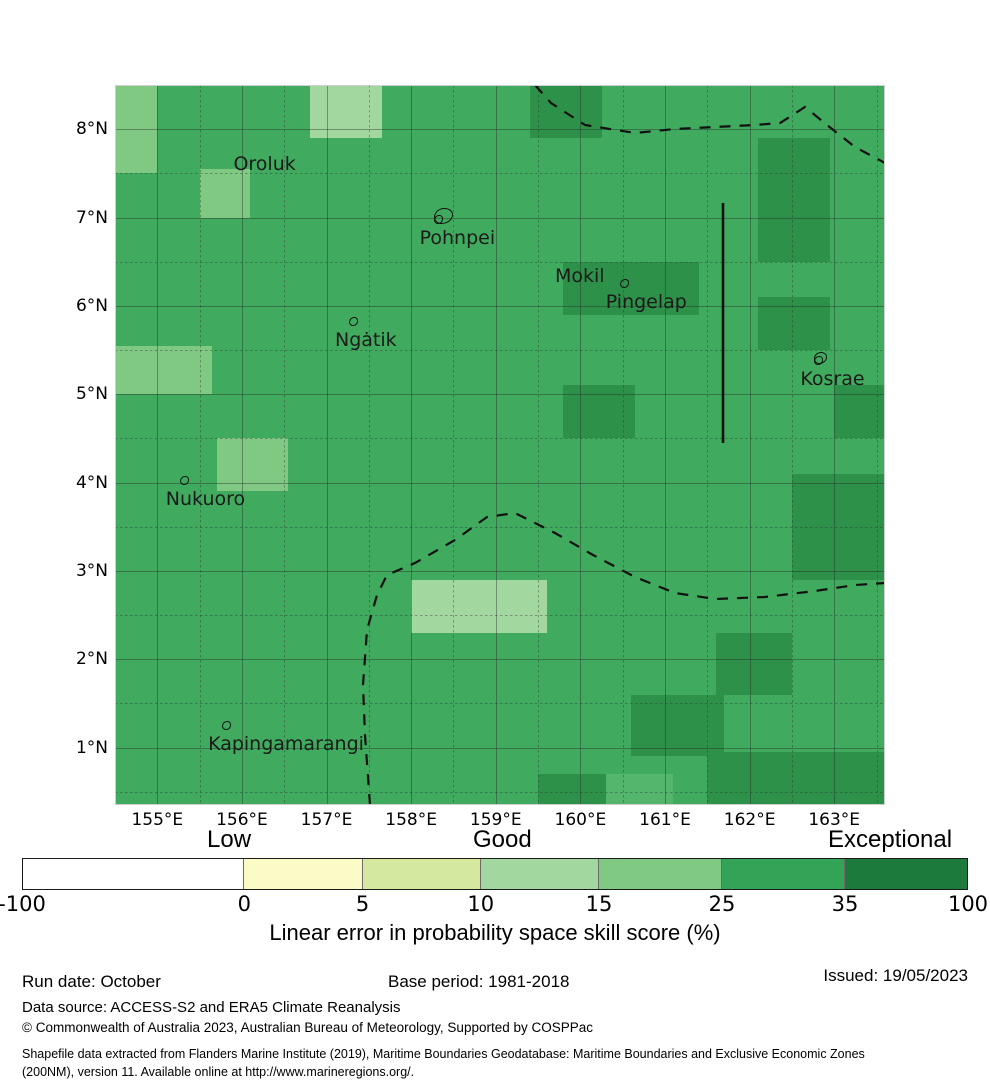 This screenshot has height=1080, width=990. I want to click on x-axis-tick-label: 155°E, so click(157, 820).